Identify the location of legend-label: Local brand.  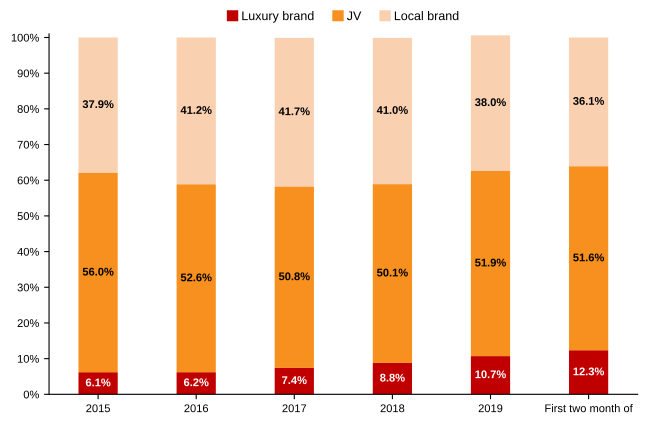
(426, 15).